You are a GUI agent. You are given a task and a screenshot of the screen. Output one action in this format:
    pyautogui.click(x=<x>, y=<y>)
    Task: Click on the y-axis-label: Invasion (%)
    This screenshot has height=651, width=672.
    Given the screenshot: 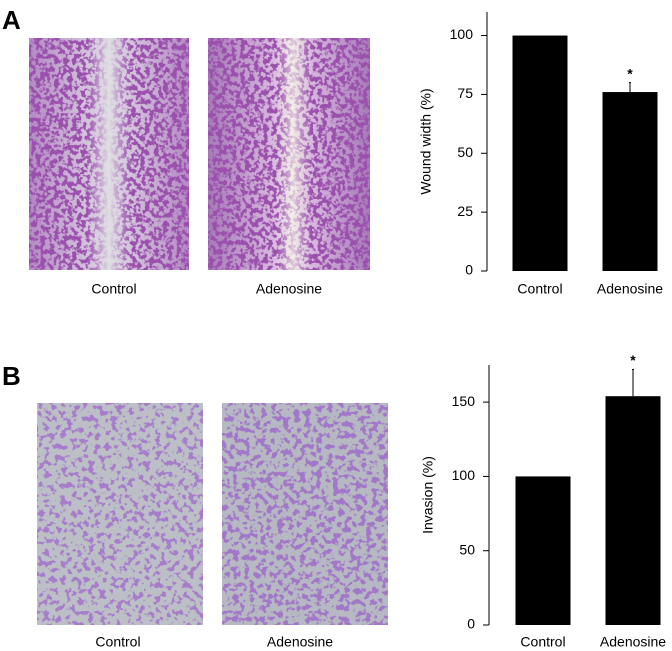 What is the action you would take?
    pyautogui.click(x=428, y=495)
    